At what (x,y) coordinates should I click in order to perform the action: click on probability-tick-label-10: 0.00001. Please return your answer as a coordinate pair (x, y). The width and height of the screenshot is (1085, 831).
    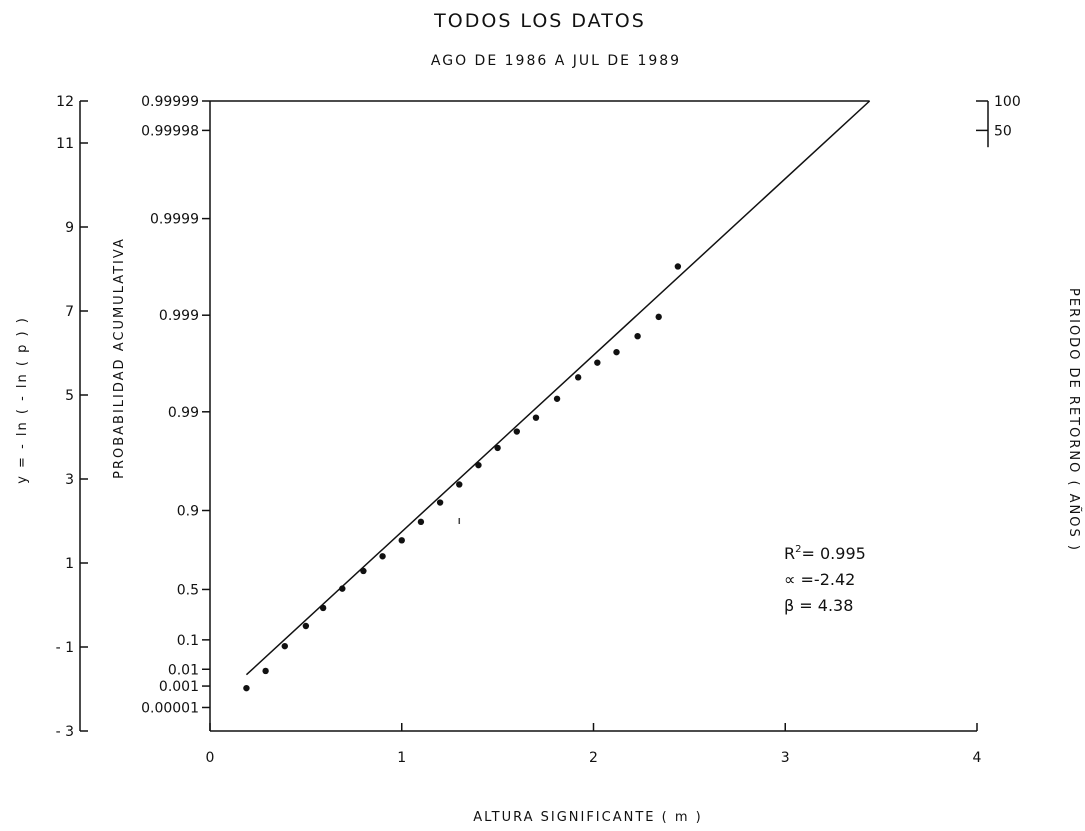
    Looking at the image, I should click on (170, 708).